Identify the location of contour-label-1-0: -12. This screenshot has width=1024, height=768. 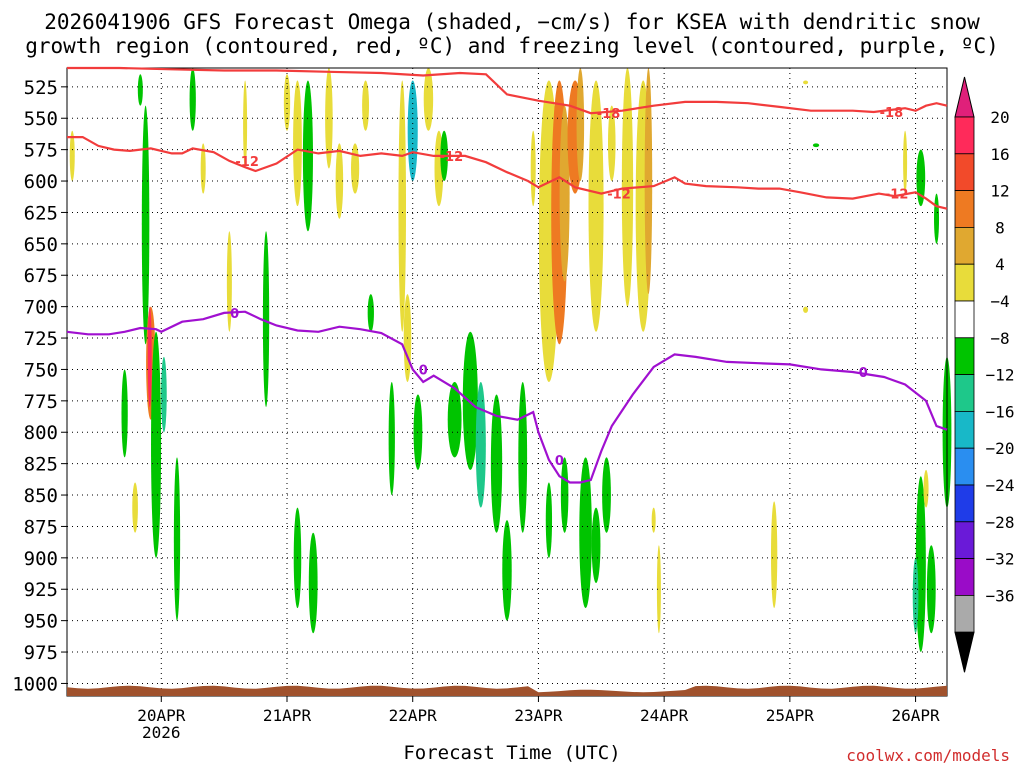
(247, 162).